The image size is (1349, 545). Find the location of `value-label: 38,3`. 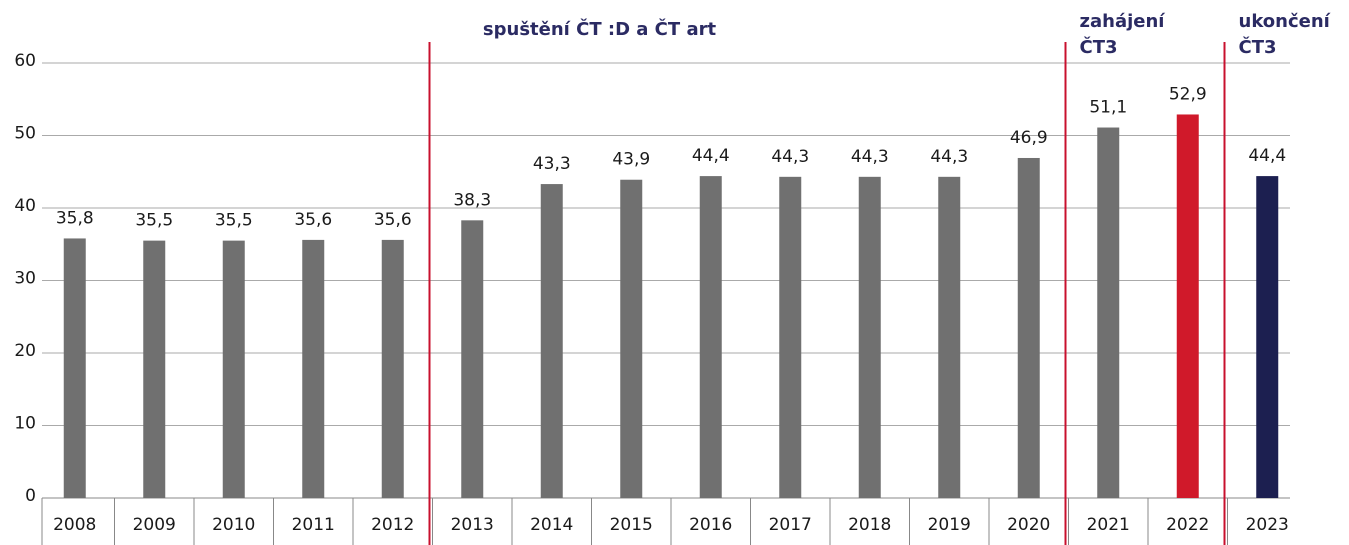

value-label: 38,3 is located at coordinates (472, 200).